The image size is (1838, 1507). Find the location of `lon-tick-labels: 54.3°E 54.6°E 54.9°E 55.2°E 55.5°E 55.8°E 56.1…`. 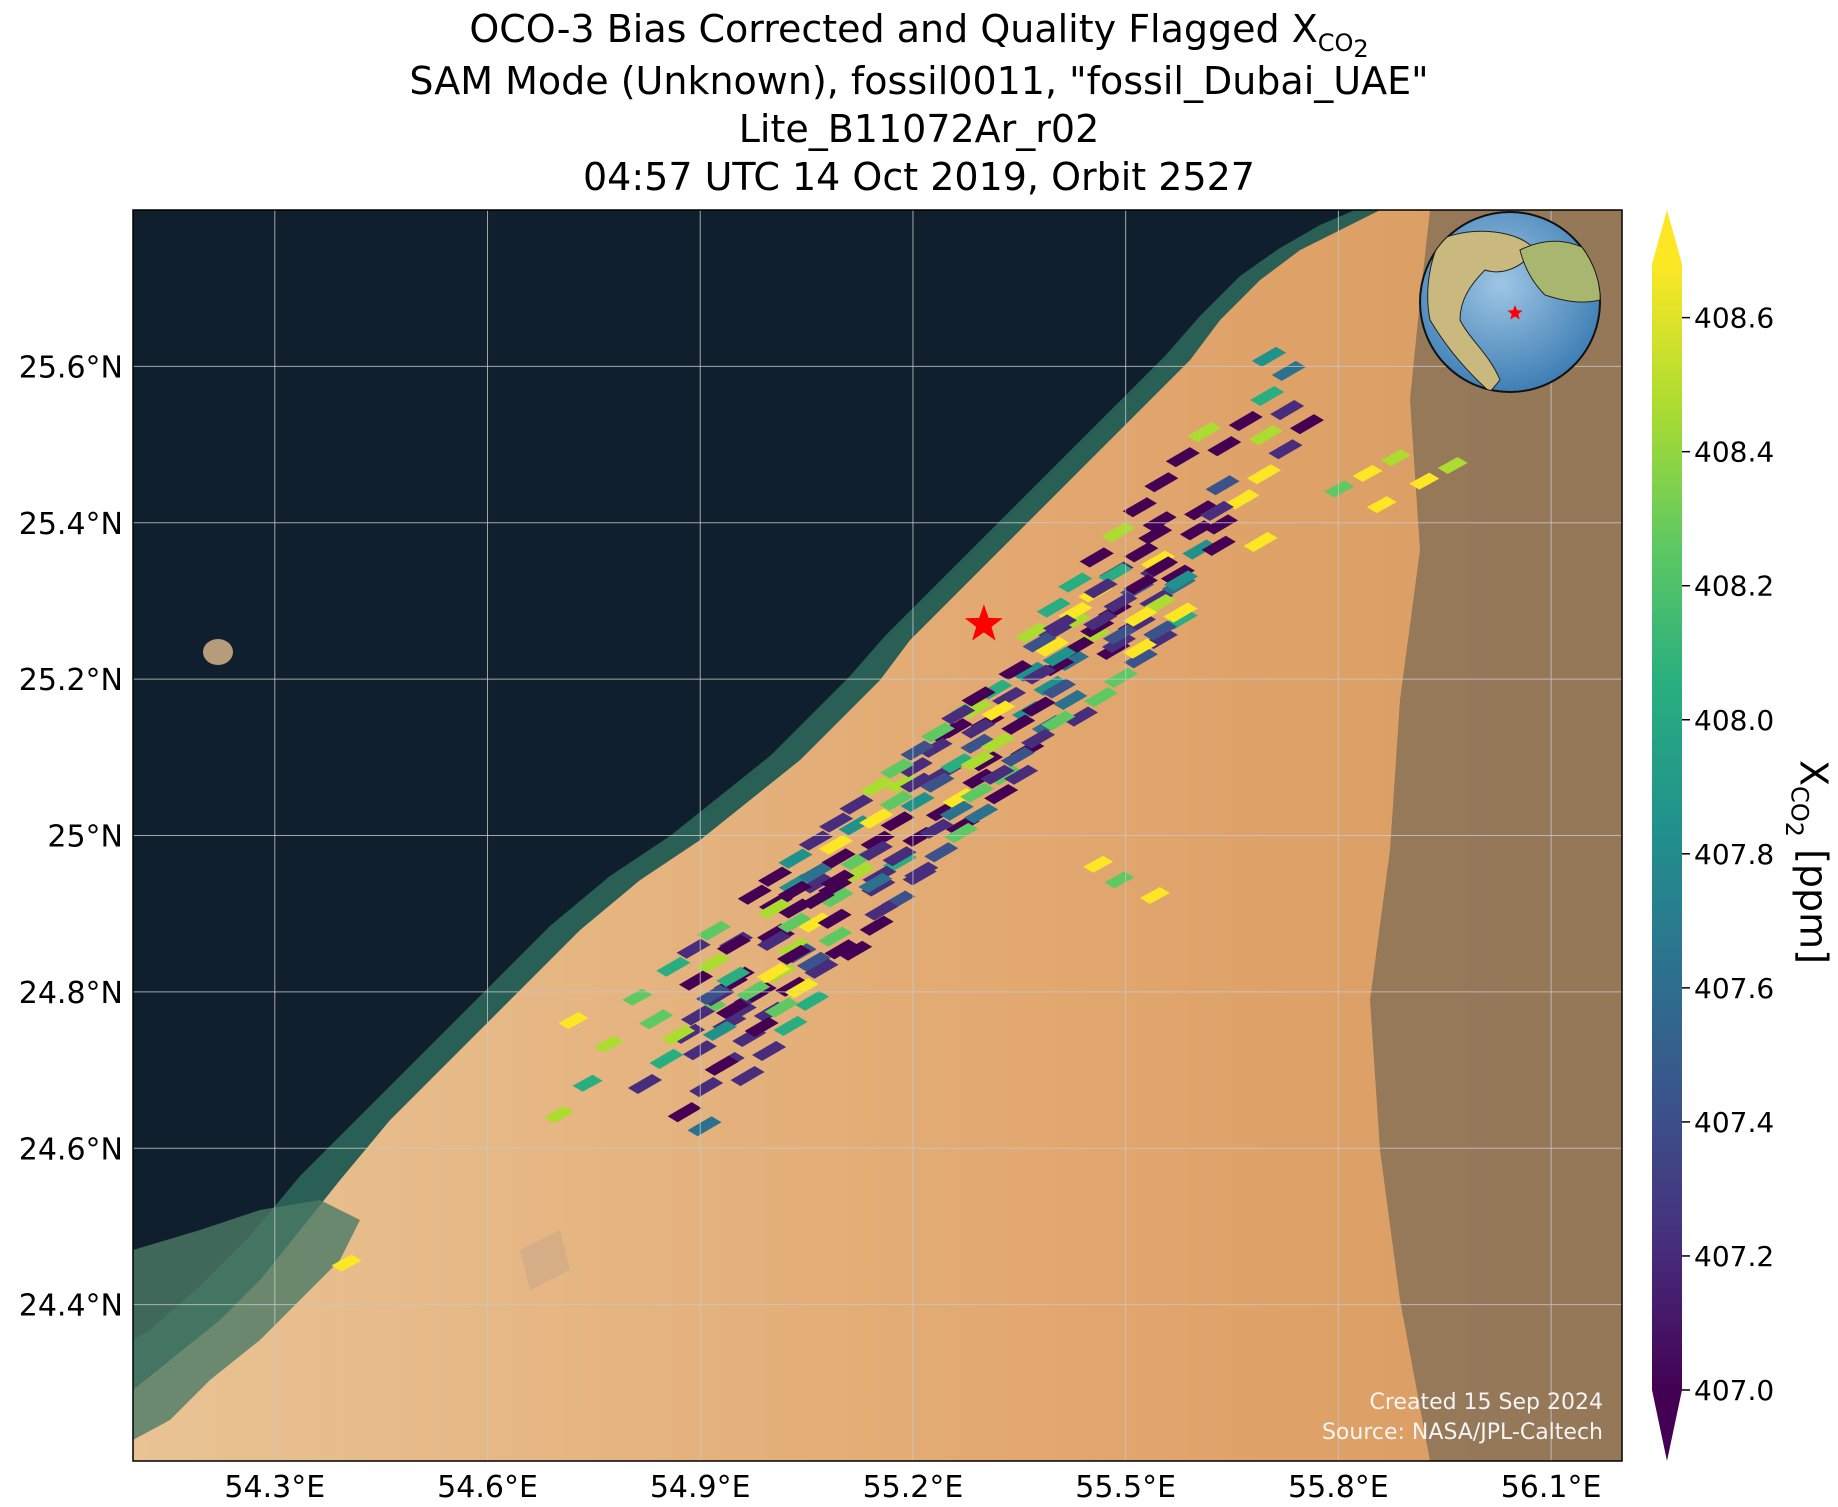

lon-tick-labels: 54.3°E 54.6°E 54.9°E 55.2°E 55.5°E 55.8°E 56.1… is located at coordinates (912, 1487).